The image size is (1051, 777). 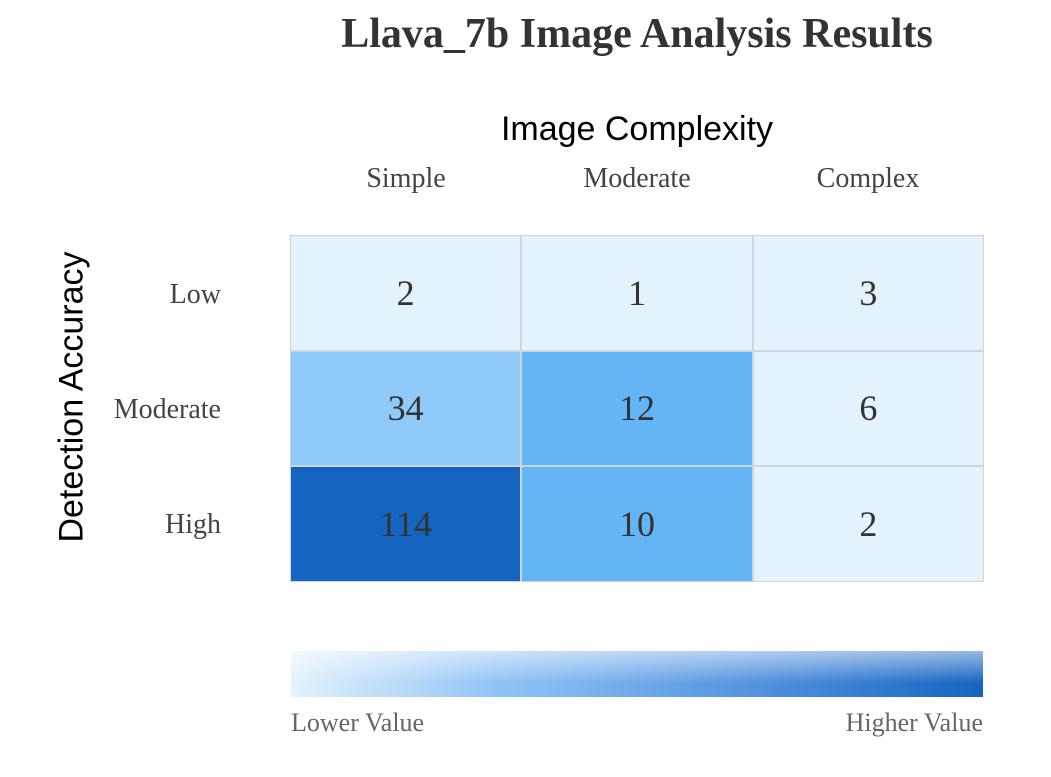 What do you see at coordinates (637, 524) in the screenshot?
I see `heatmap-cell-high-moderate: 10` at bounding box center [637, 524].